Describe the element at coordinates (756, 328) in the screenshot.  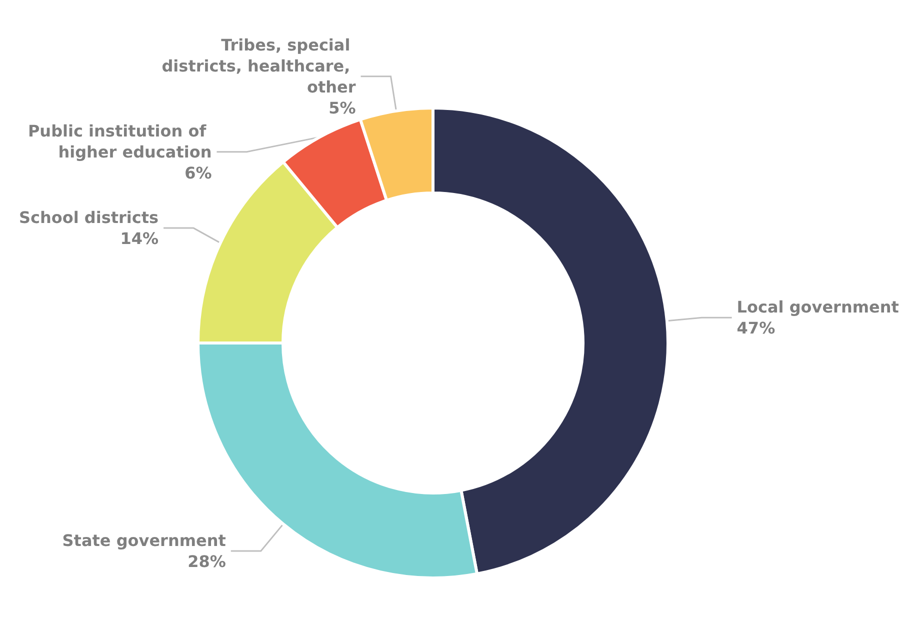
I see `data-label: 47%` at that location.